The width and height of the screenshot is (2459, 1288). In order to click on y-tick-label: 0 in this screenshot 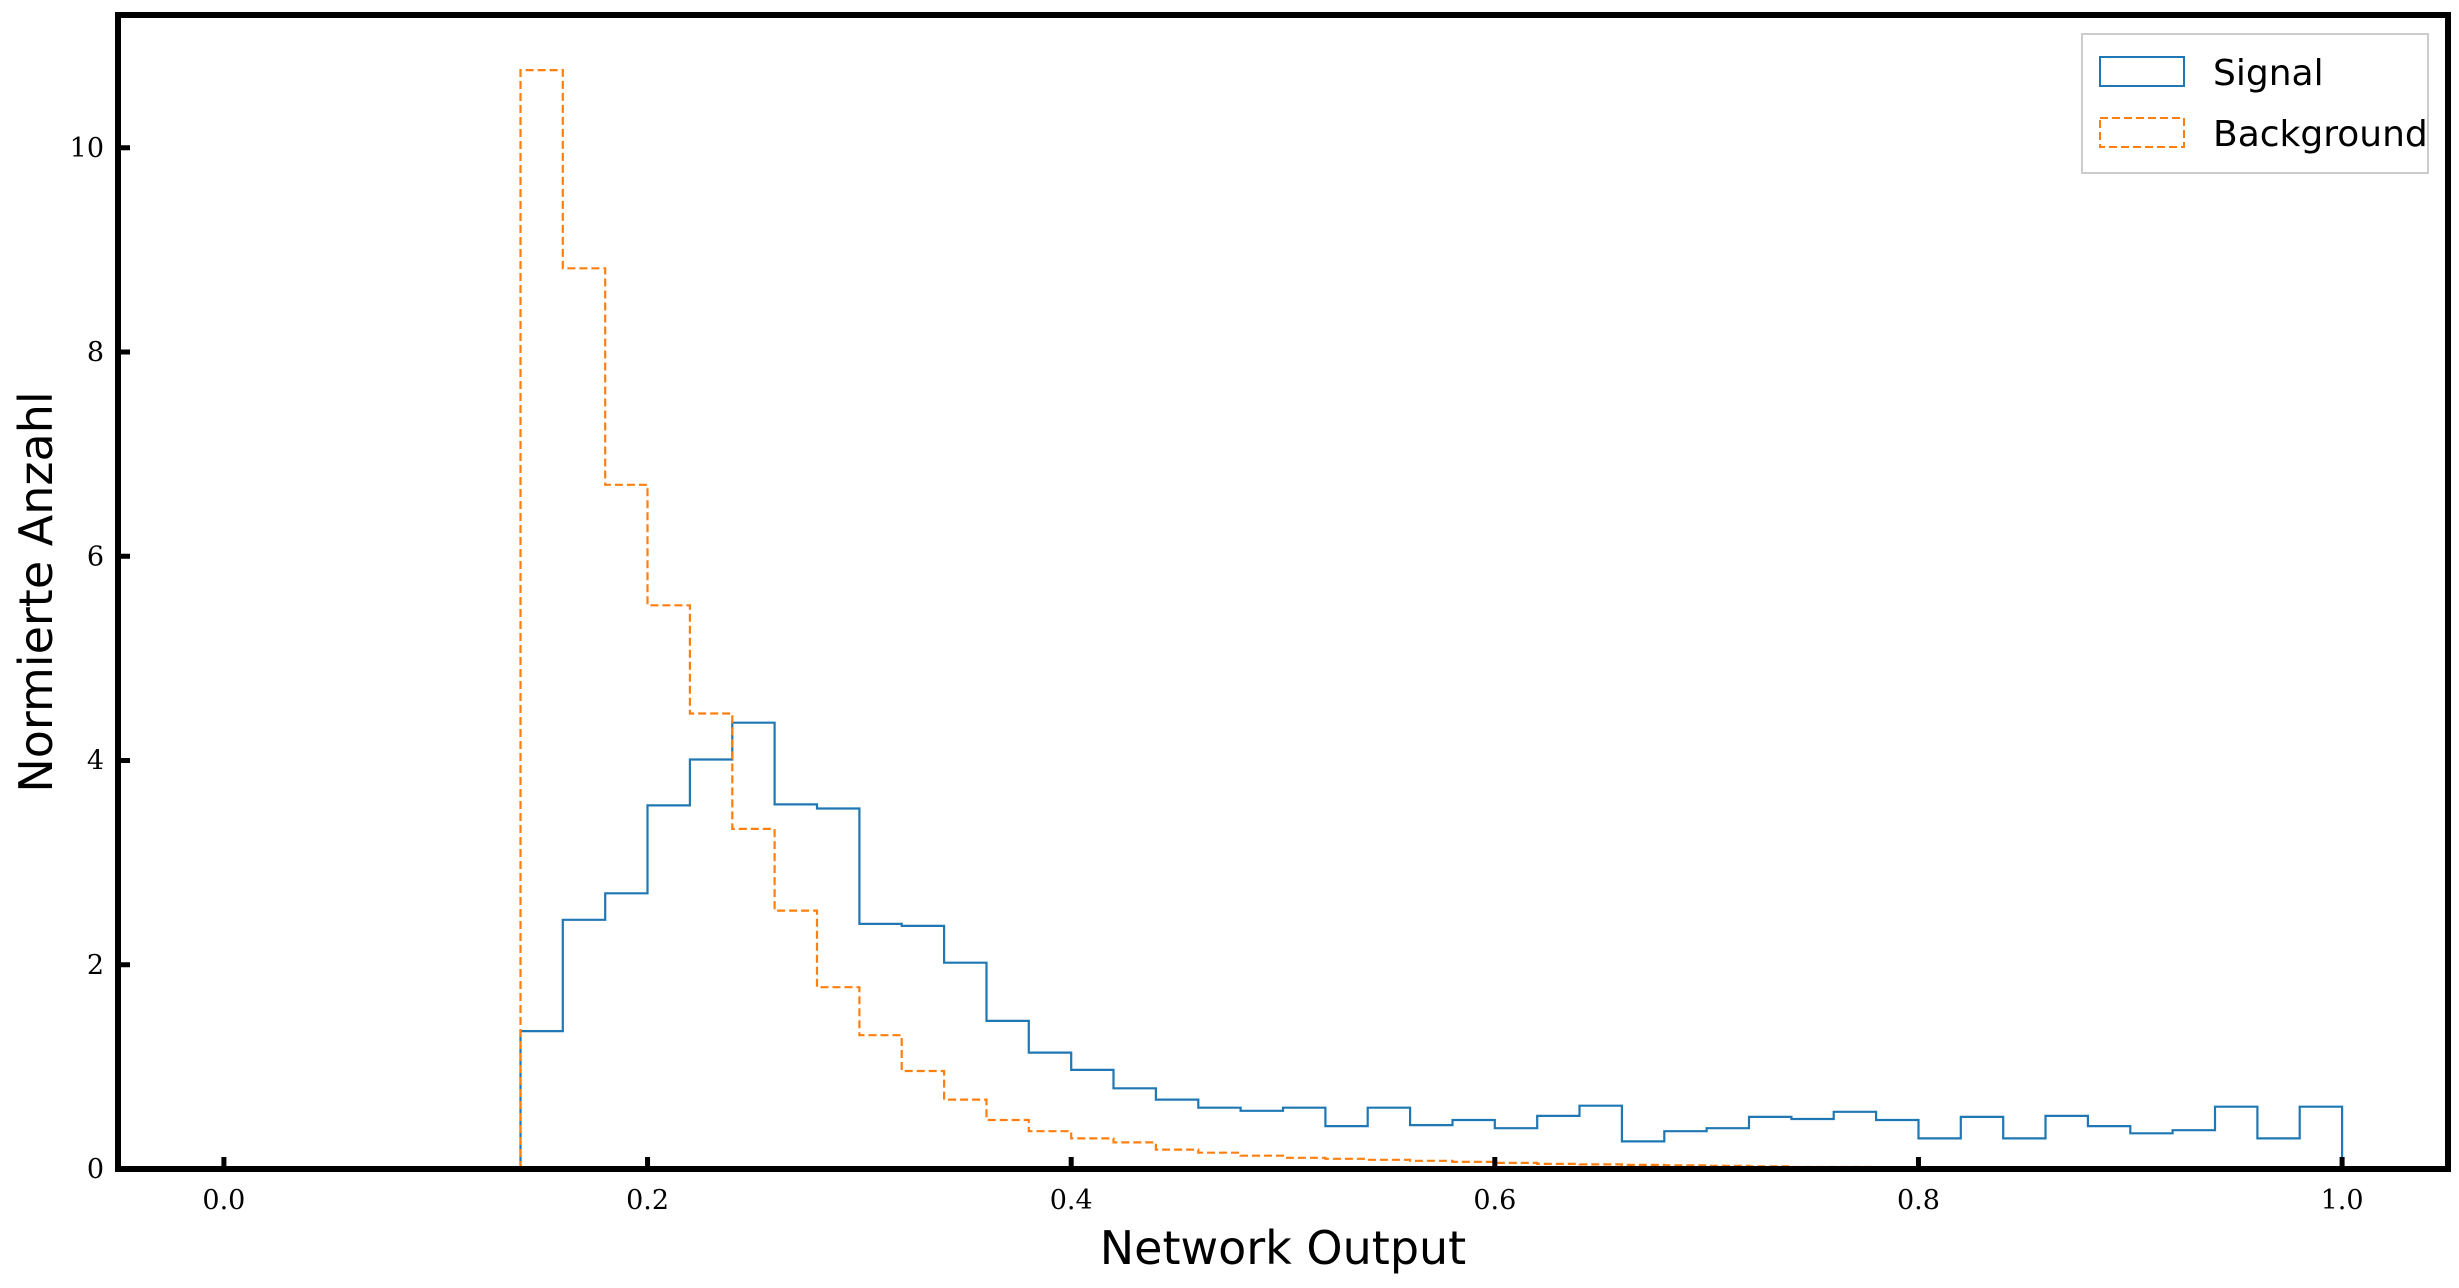, I will do `click(95, 1169)`.